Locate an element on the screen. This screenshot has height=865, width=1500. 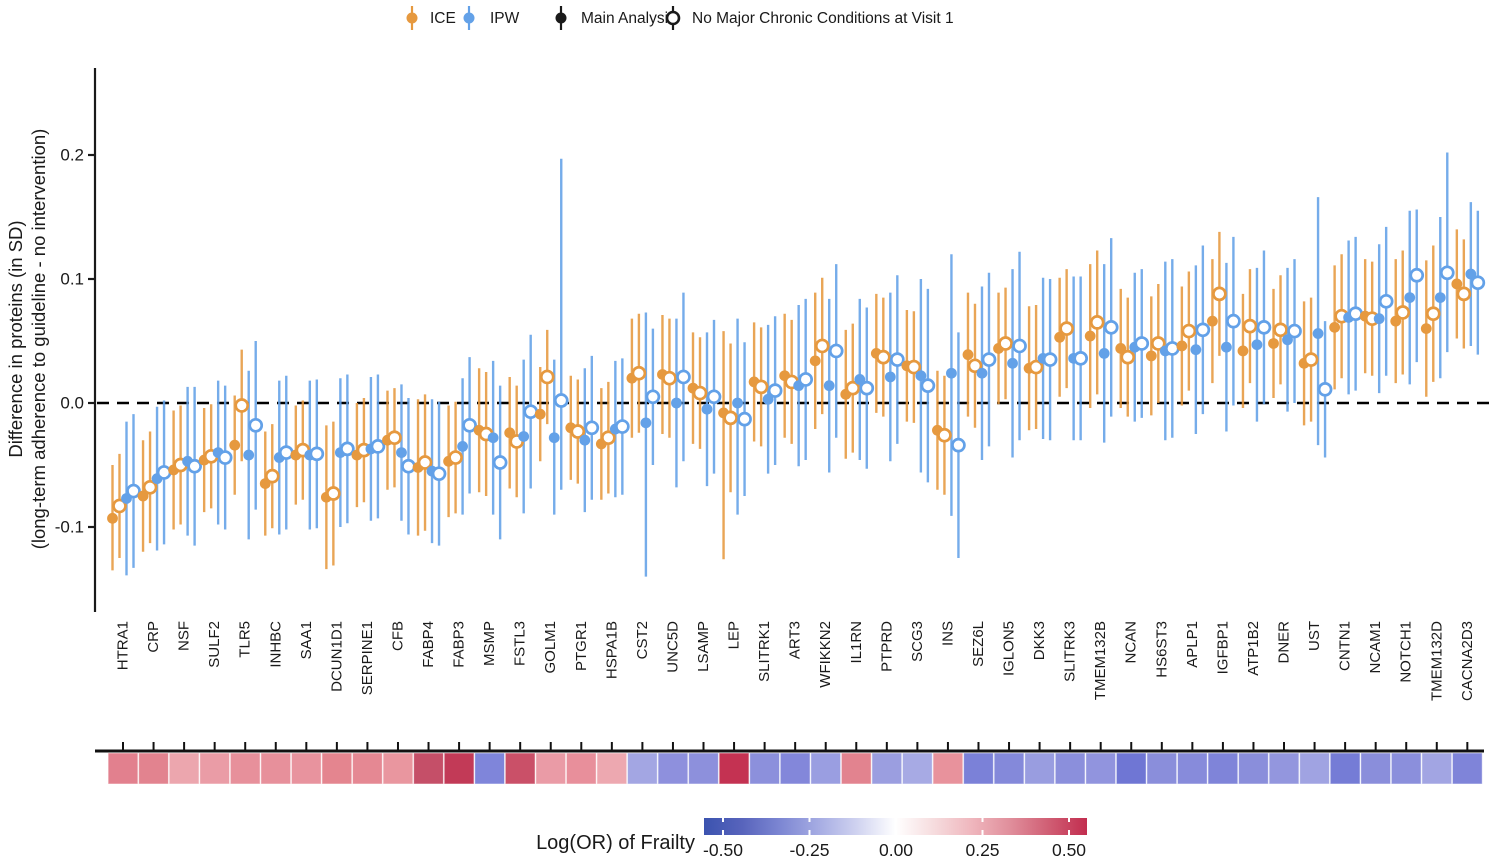
main-analysis-filled-dot-icon is located at coordinates (561, 18).